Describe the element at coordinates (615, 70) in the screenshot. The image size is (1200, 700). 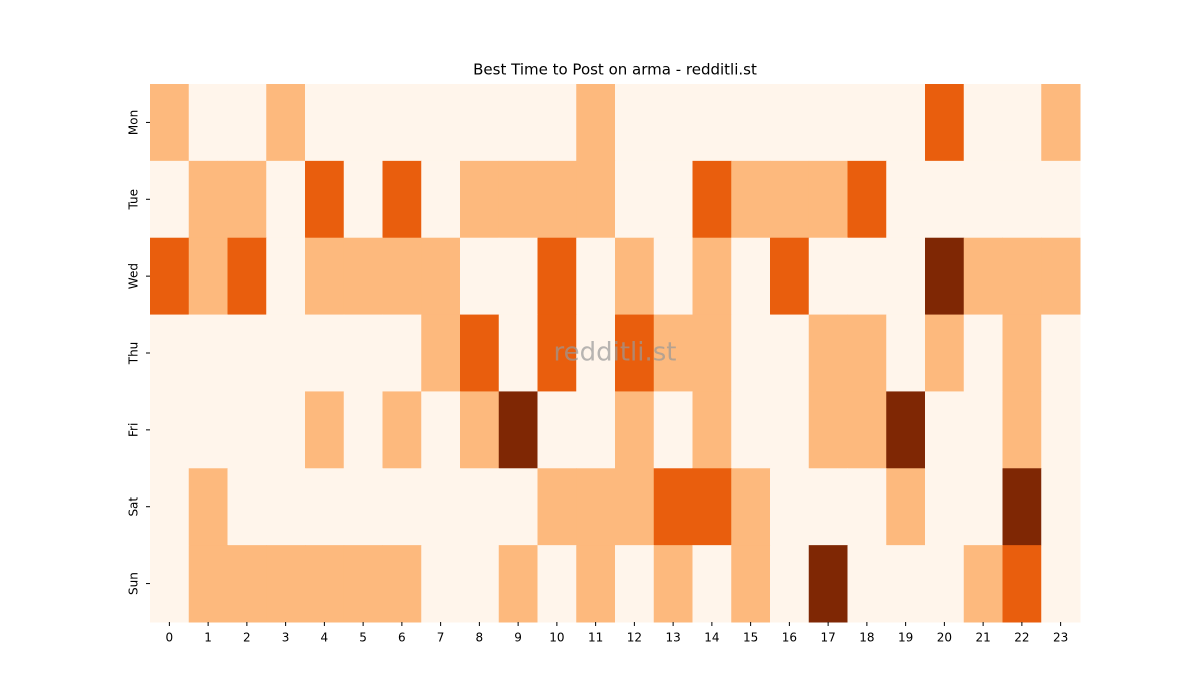
I see `chart-title: Best Time to Post on arma - redditli.st` at that location.